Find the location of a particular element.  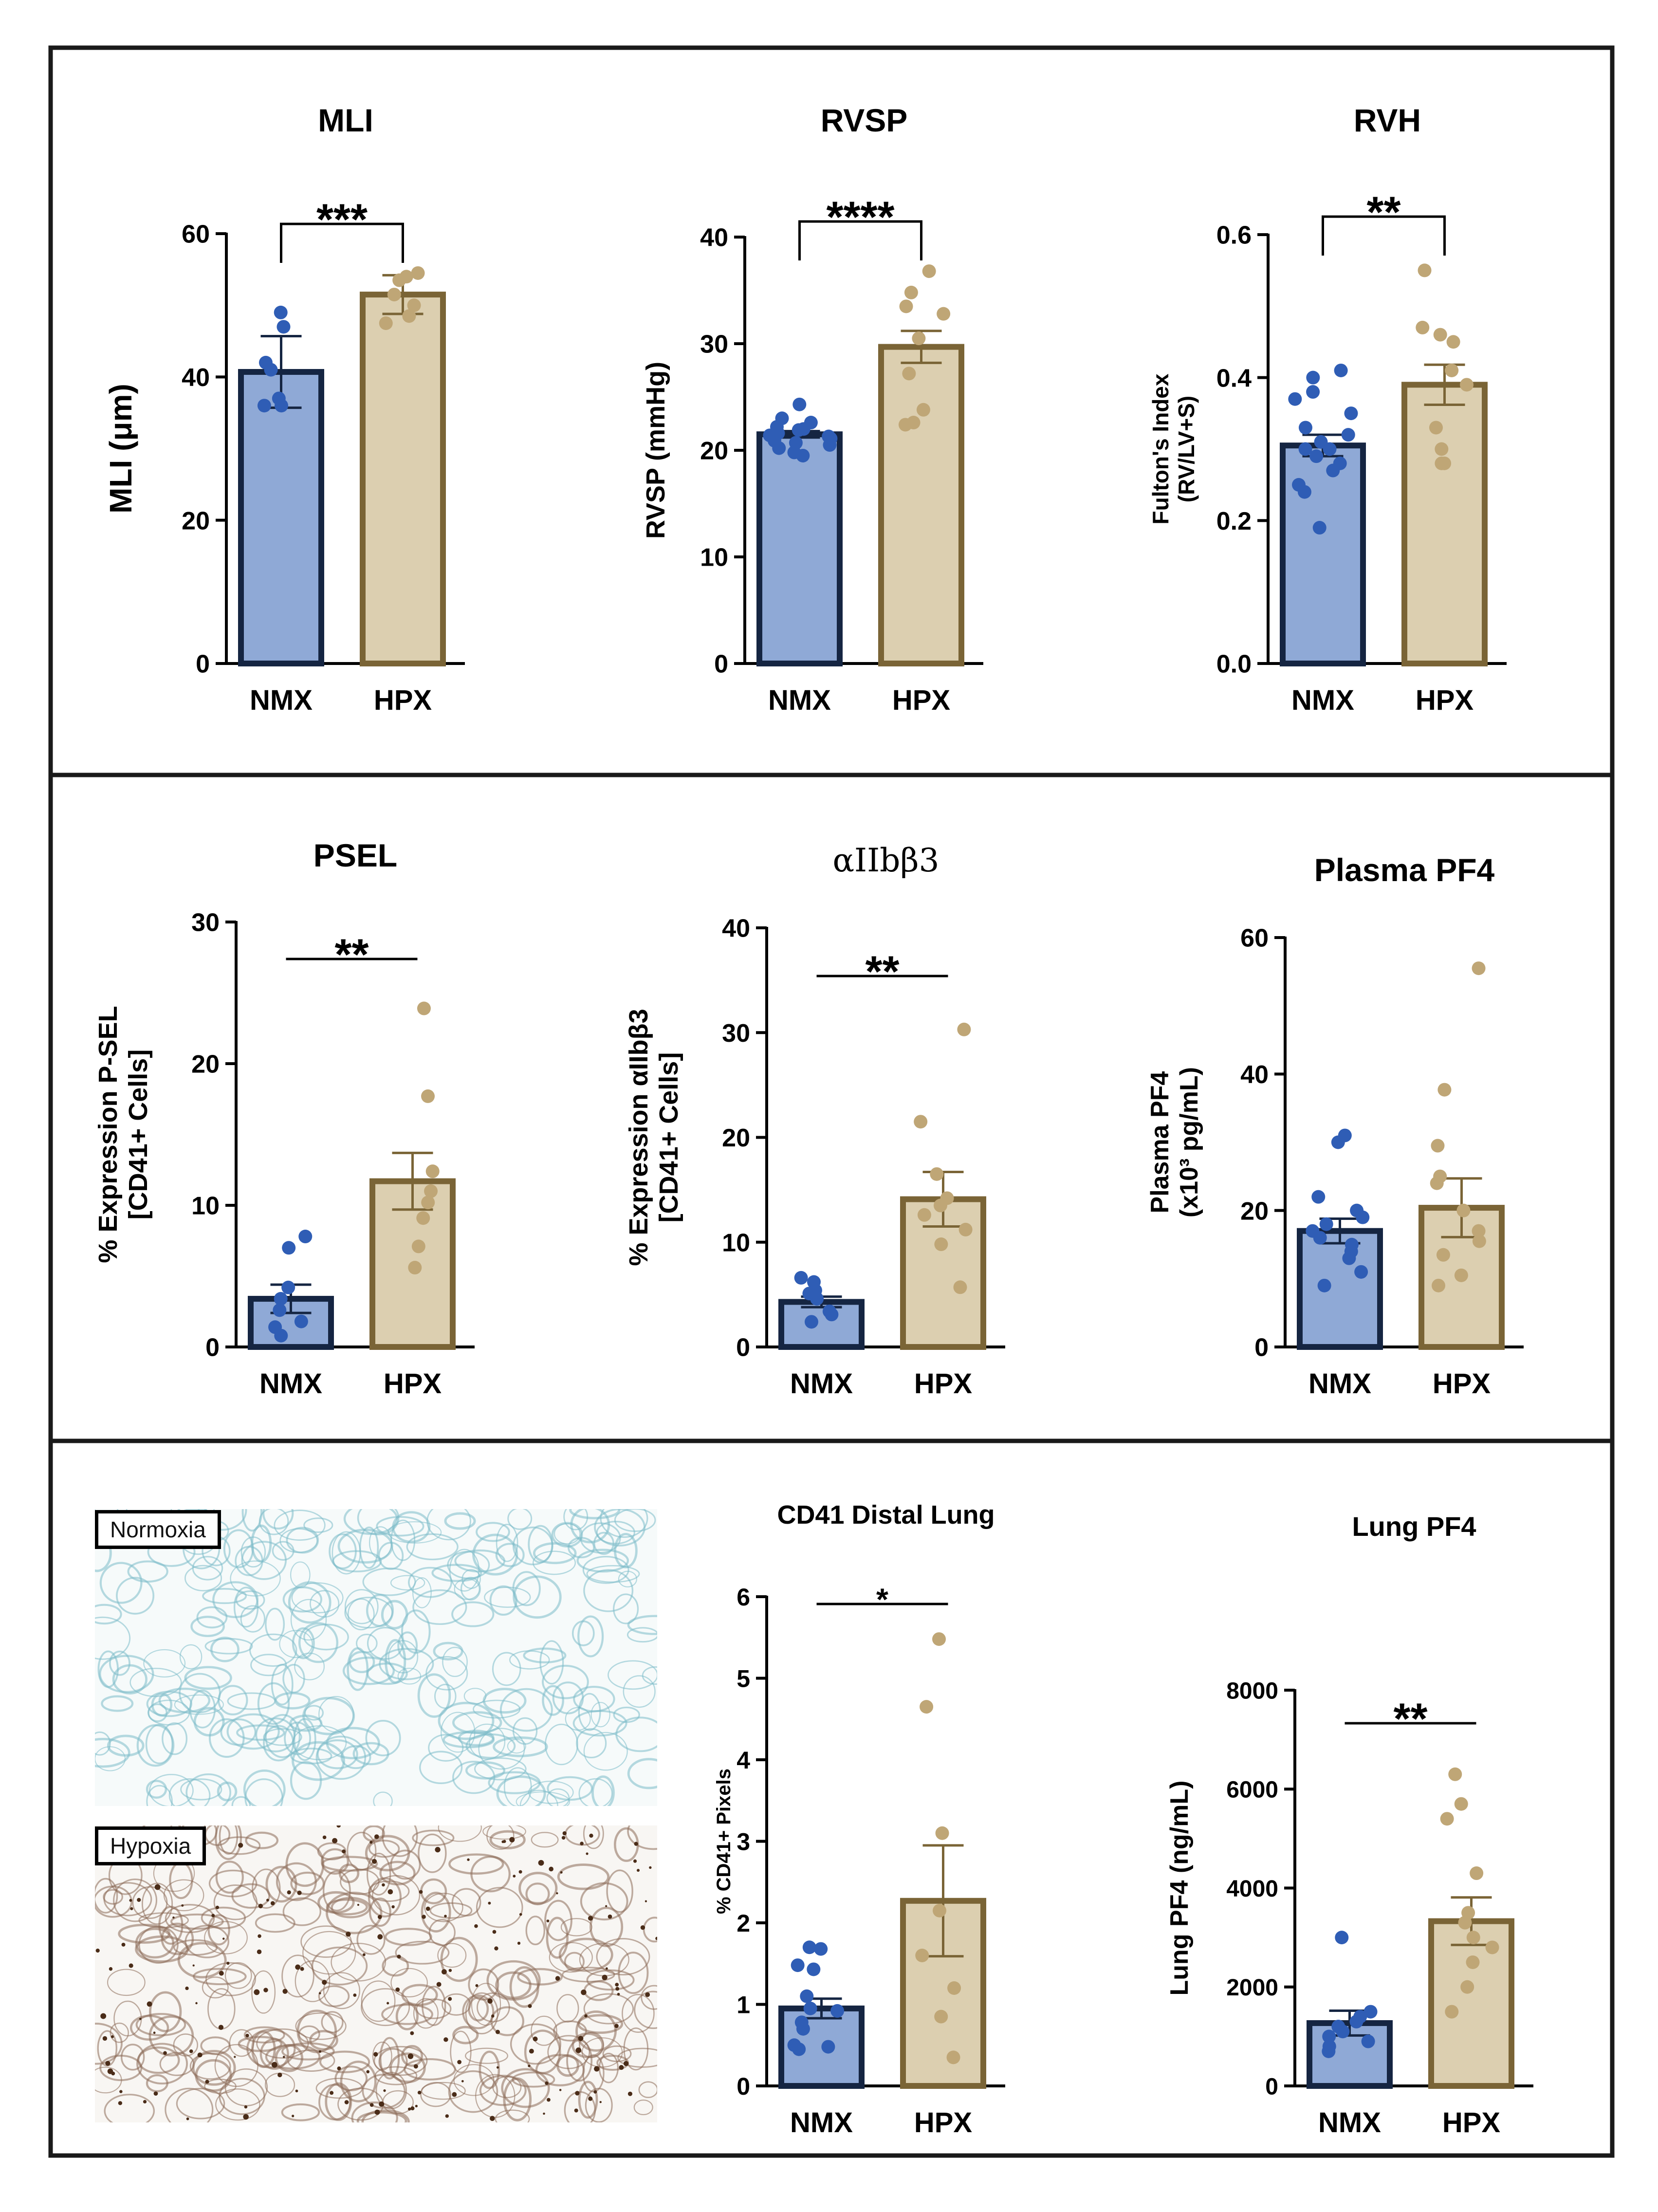

y-axis-label: RVSP (mmHg) is located at coordinates (656, 450).